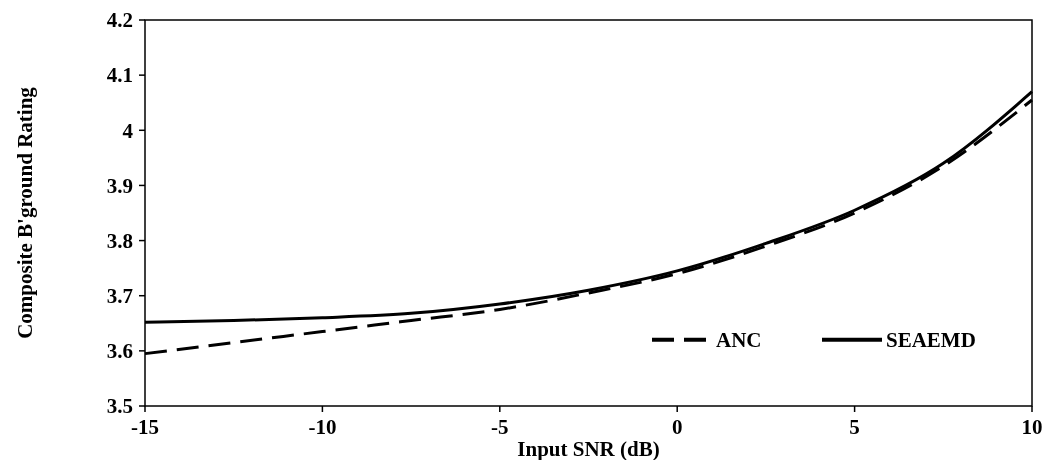  Describe the element at coordinates (119, 185) in the screenshot. I see `y-tick-label: 3.9` at that location.